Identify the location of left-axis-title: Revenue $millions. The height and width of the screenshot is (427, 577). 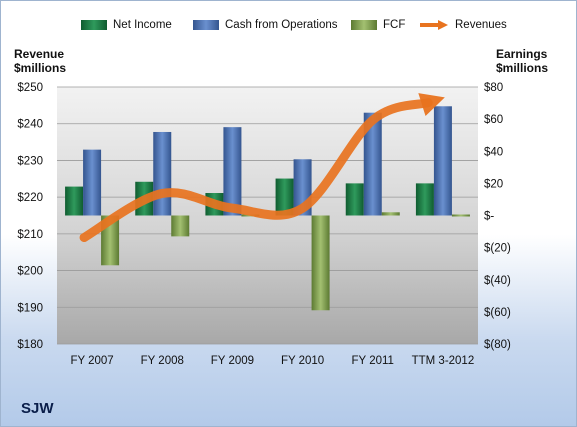
(40, 61).